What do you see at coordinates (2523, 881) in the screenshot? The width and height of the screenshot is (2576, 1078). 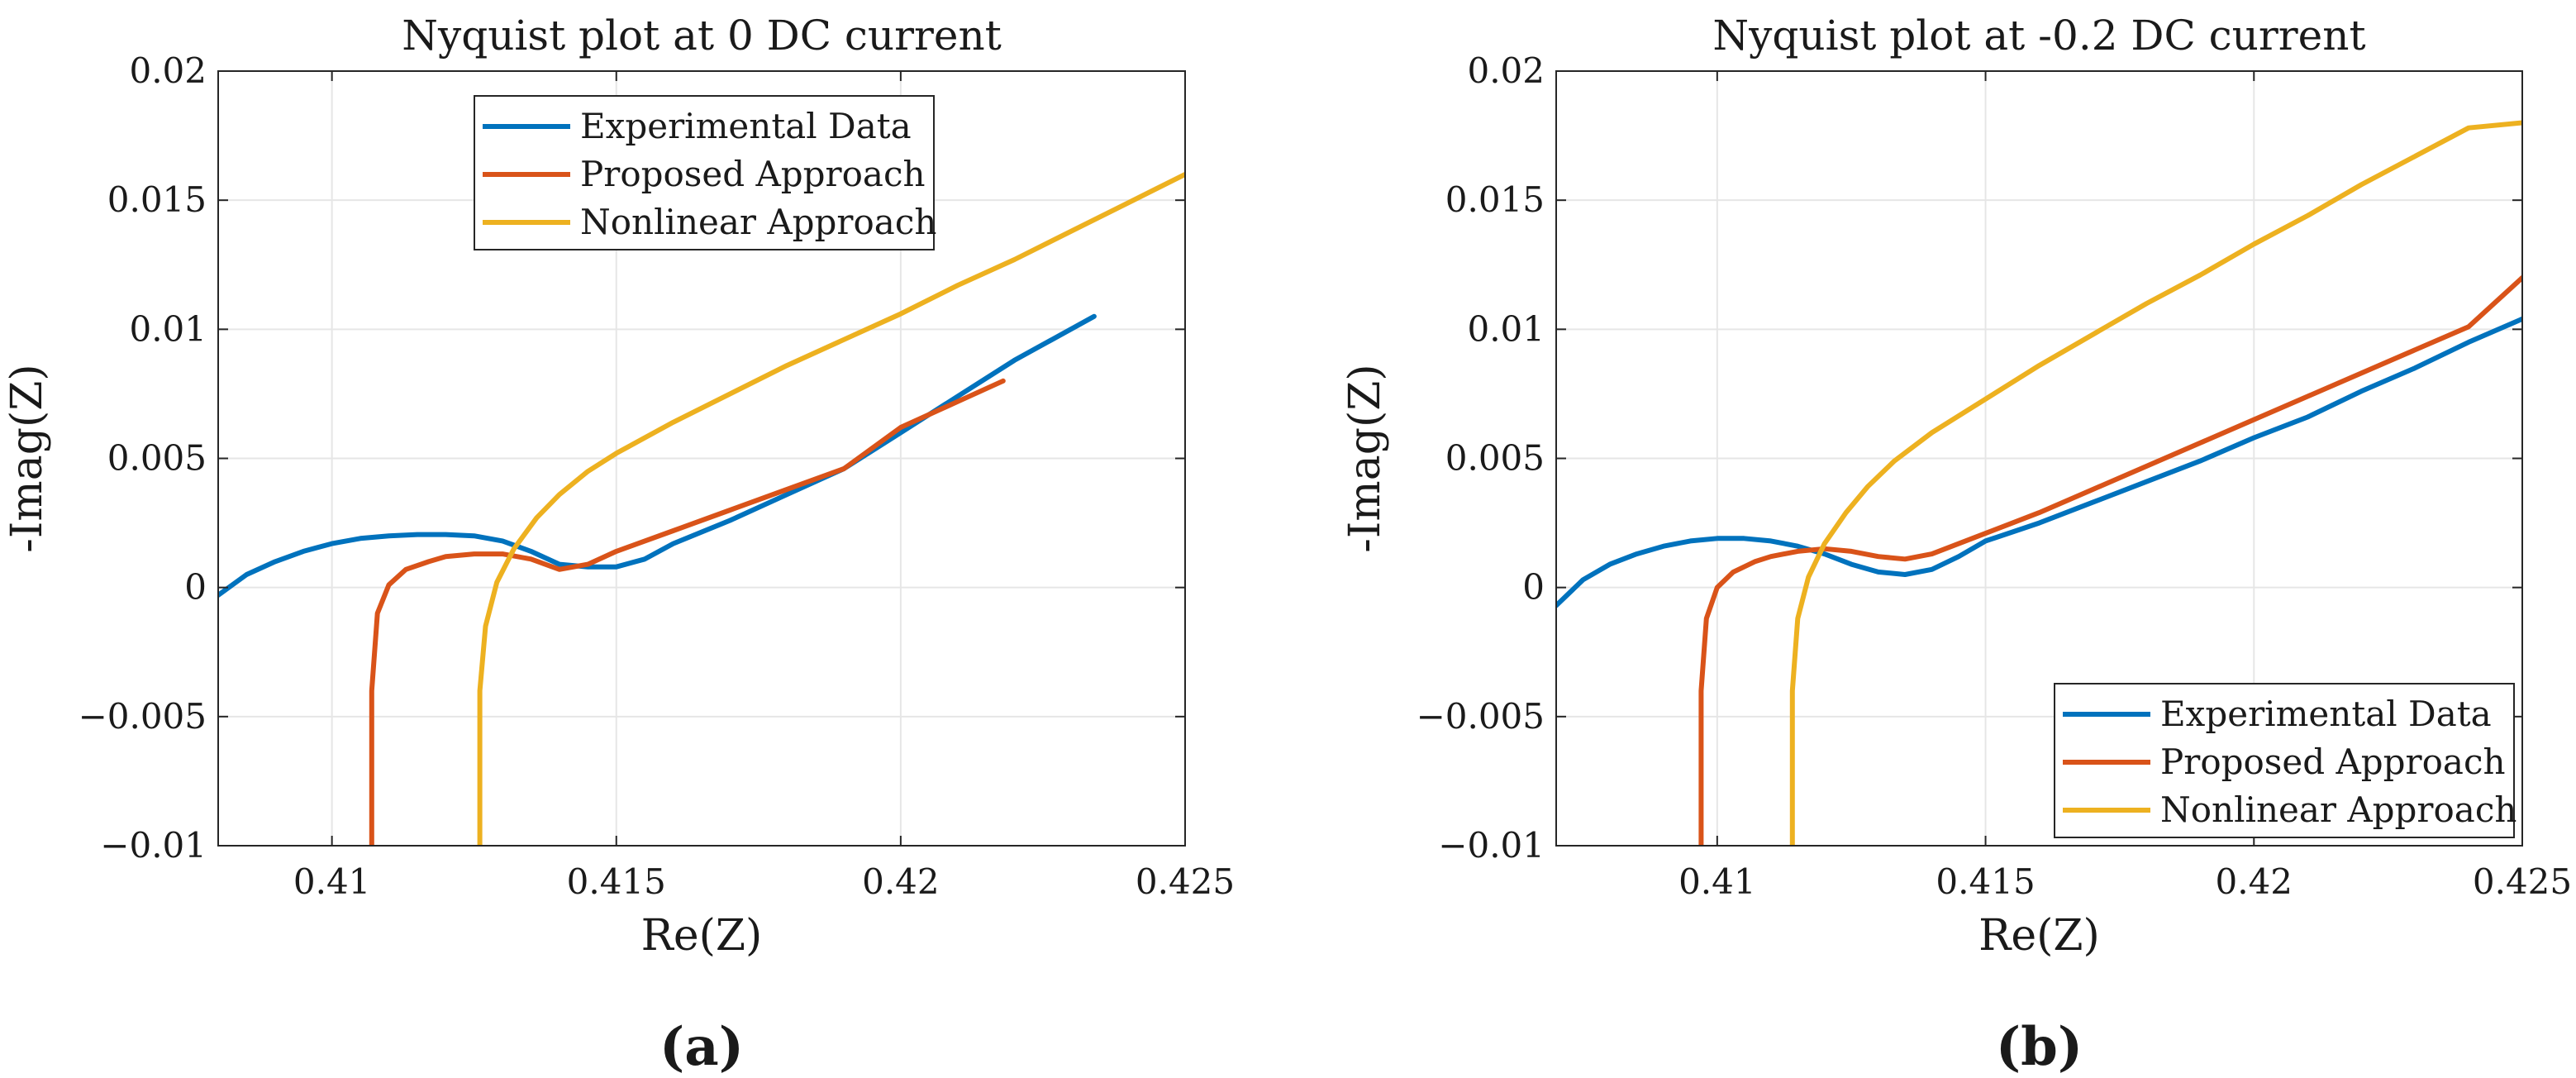 I see `chart-b-xtick-label: 0.425` at bounding box center [2523, 881].